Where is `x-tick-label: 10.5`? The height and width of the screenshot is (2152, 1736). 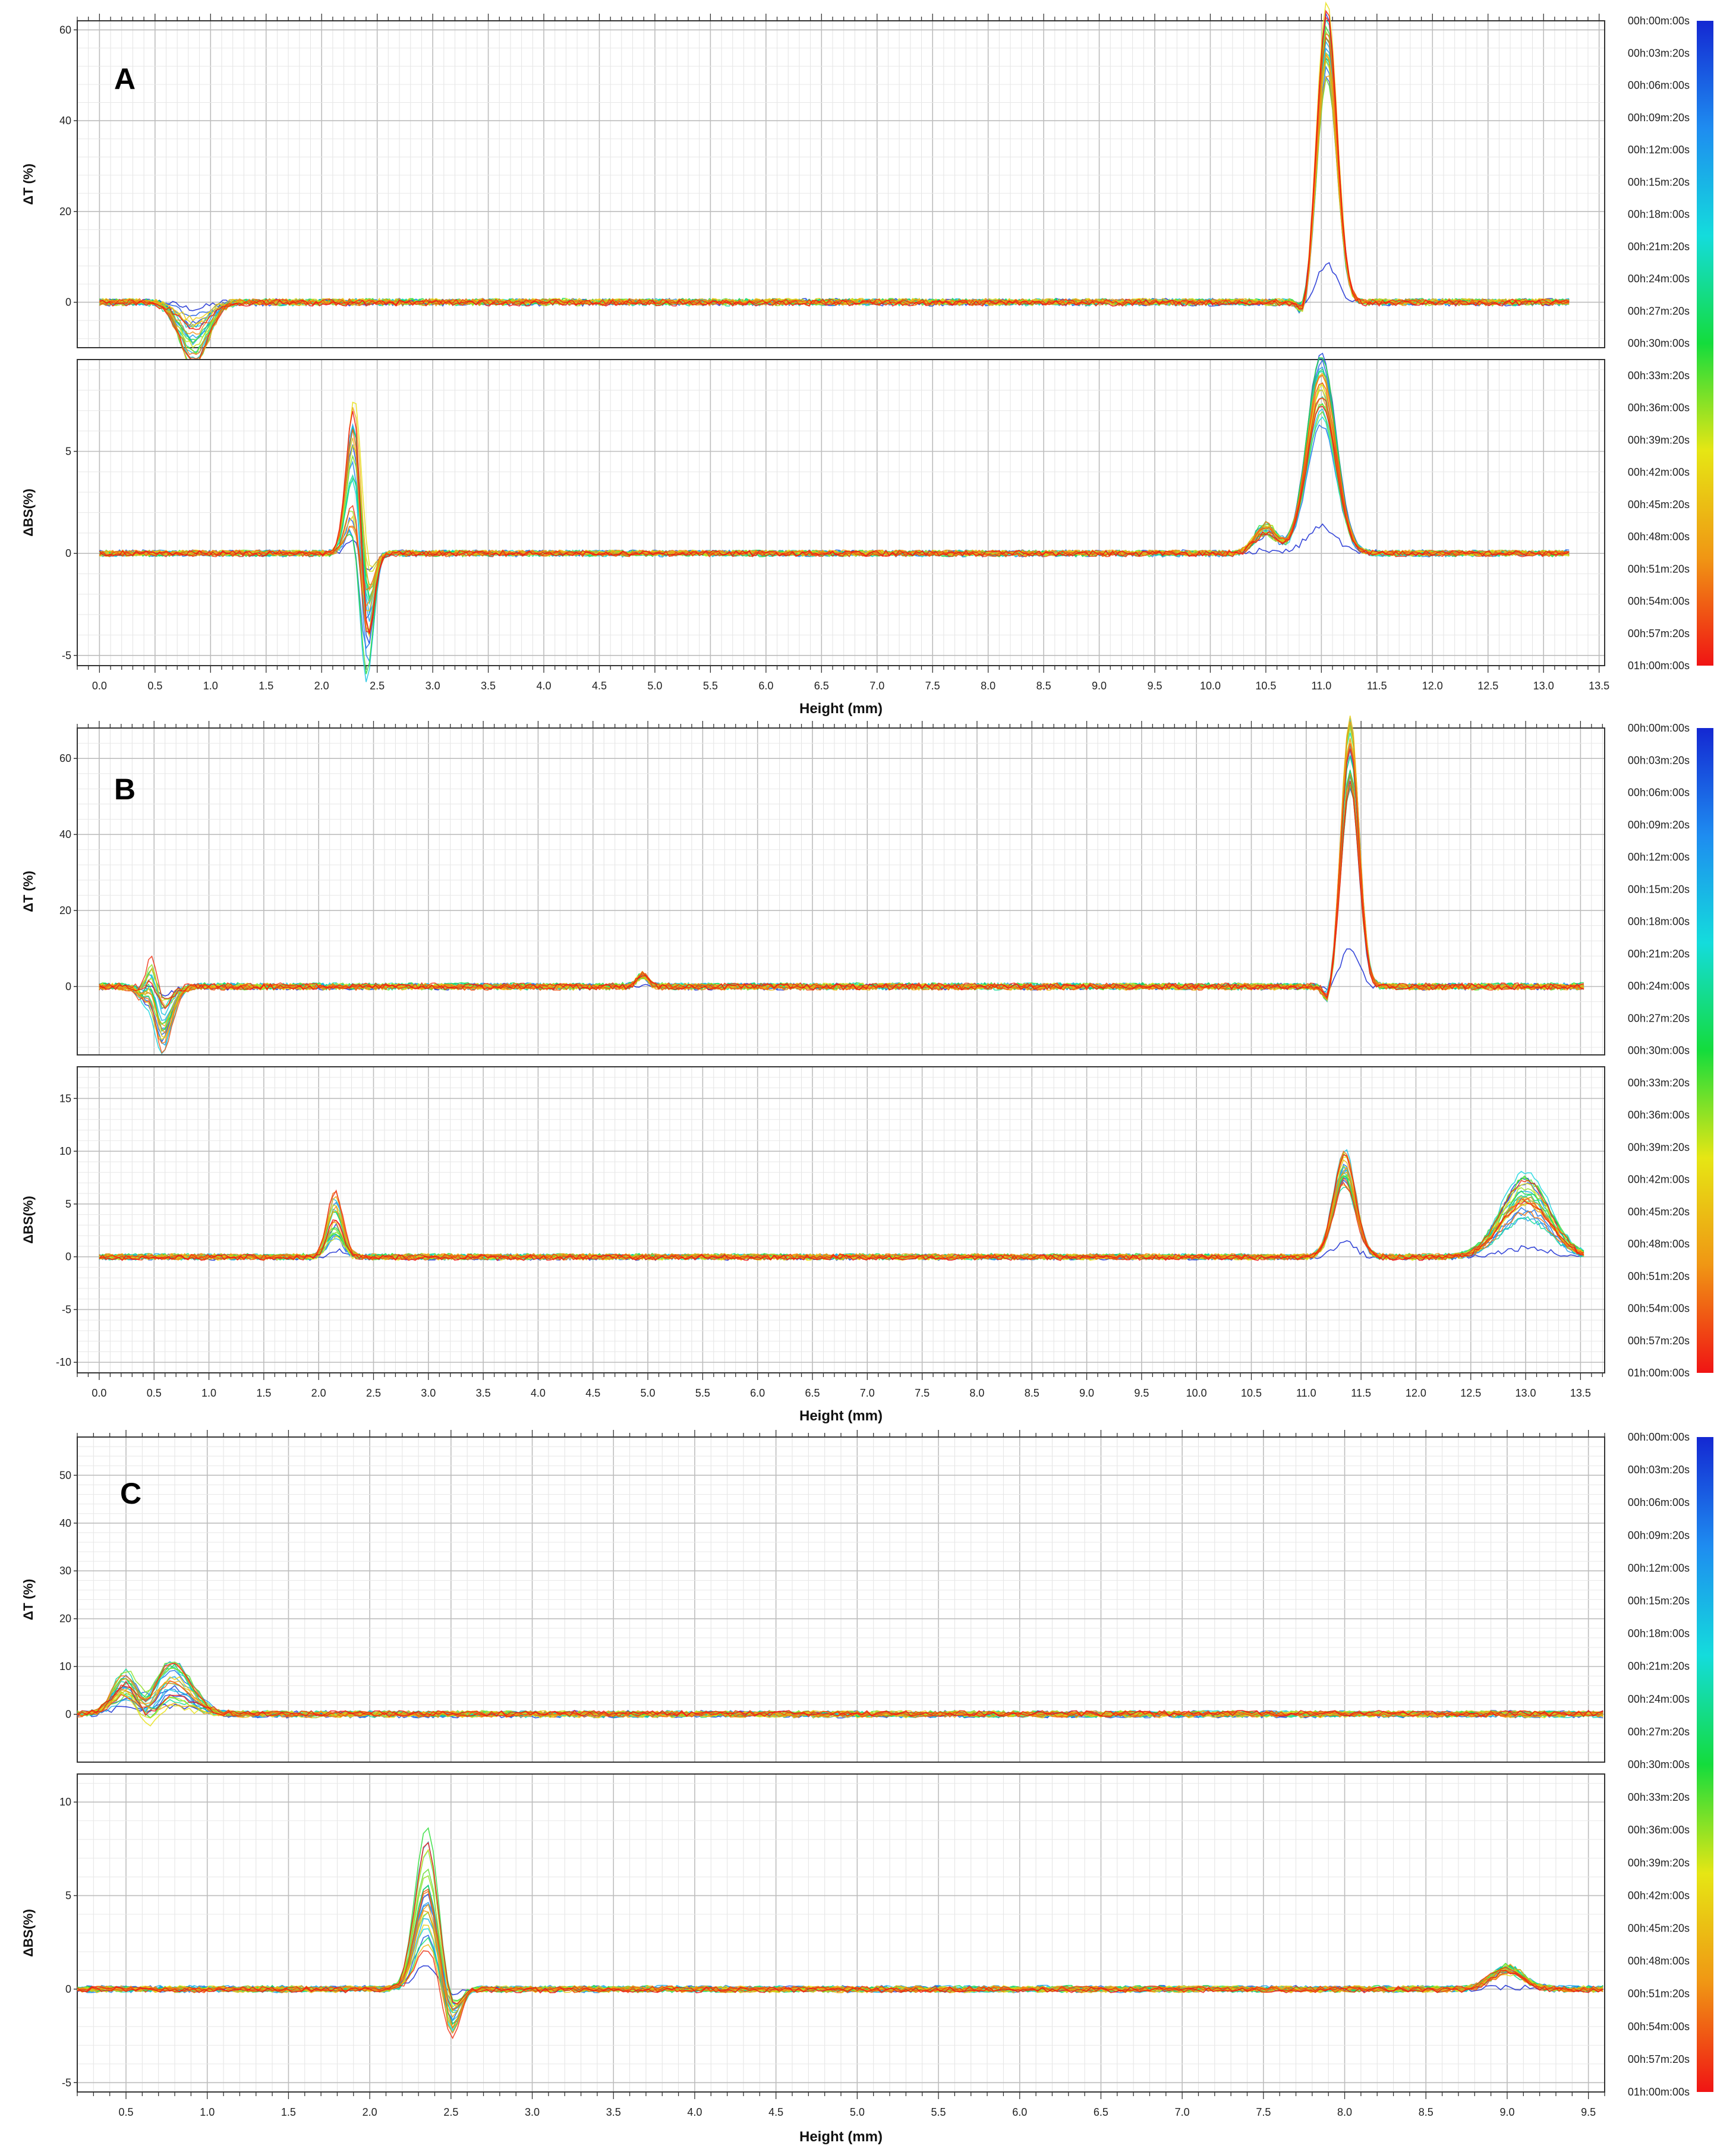 x-tick-label: 10.5 is located at coordinates (1265, 686).